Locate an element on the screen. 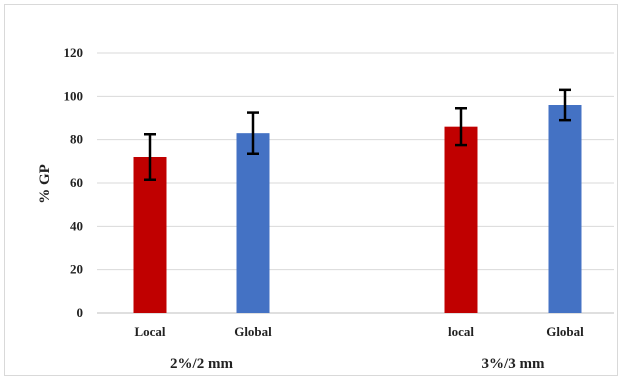  y-tick-label: 60 is located at coordinates (76, 182).